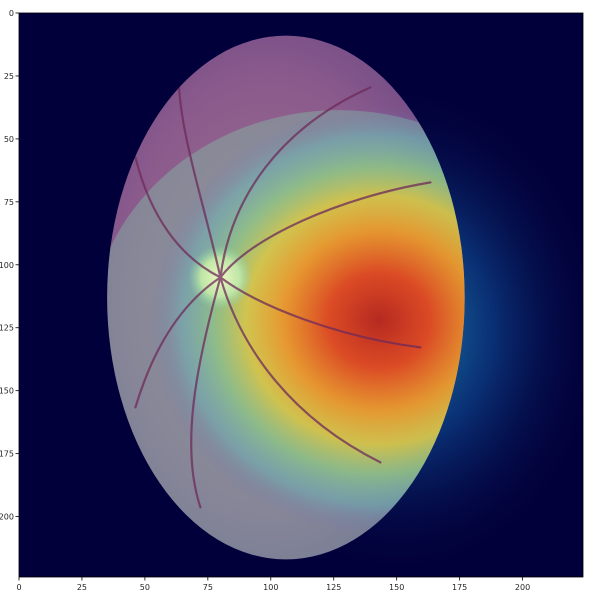 Image resolution: width=598 pixels, height=598 pixels. What do you see at coordinates (270, 587) in the screenshot?
I see `x-tick-label: 100` at bounding box center [270, 587].